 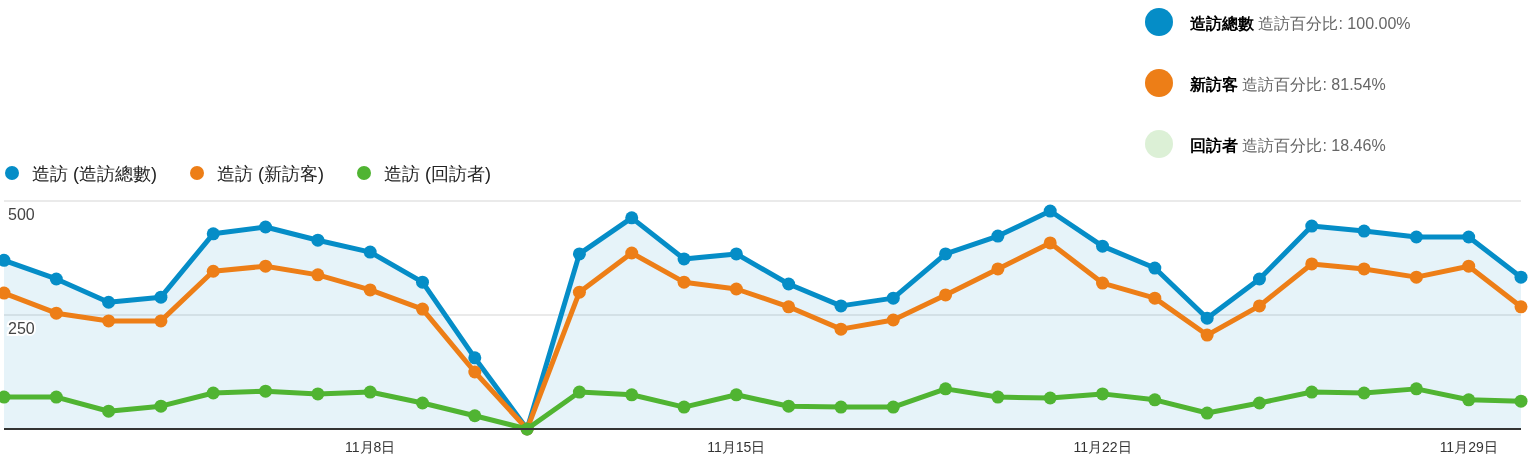 What do you see at coordinates (1102, 447) in the screenshot?
I see `x-tick-label: 11月22日` at bounding box center [1102, 447].